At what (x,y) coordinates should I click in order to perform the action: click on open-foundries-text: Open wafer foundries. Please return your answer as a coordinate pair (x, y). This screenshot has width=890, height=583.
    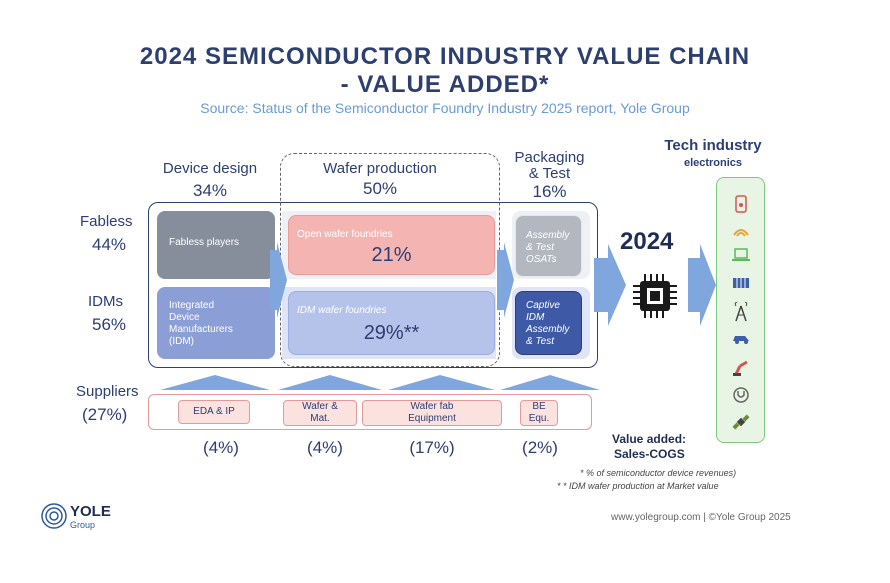
    Looking at the image, I should click on (345, 234).